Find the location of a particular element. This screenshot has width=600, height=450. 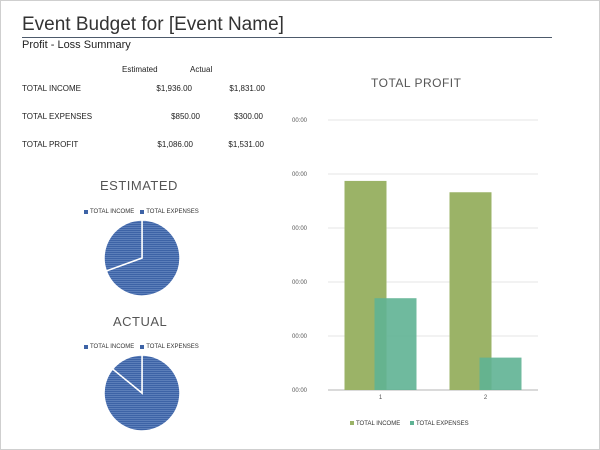

actual-legend: TOTAL INCOME TOTAL EXPENSES is located at coordinates (141, 347).